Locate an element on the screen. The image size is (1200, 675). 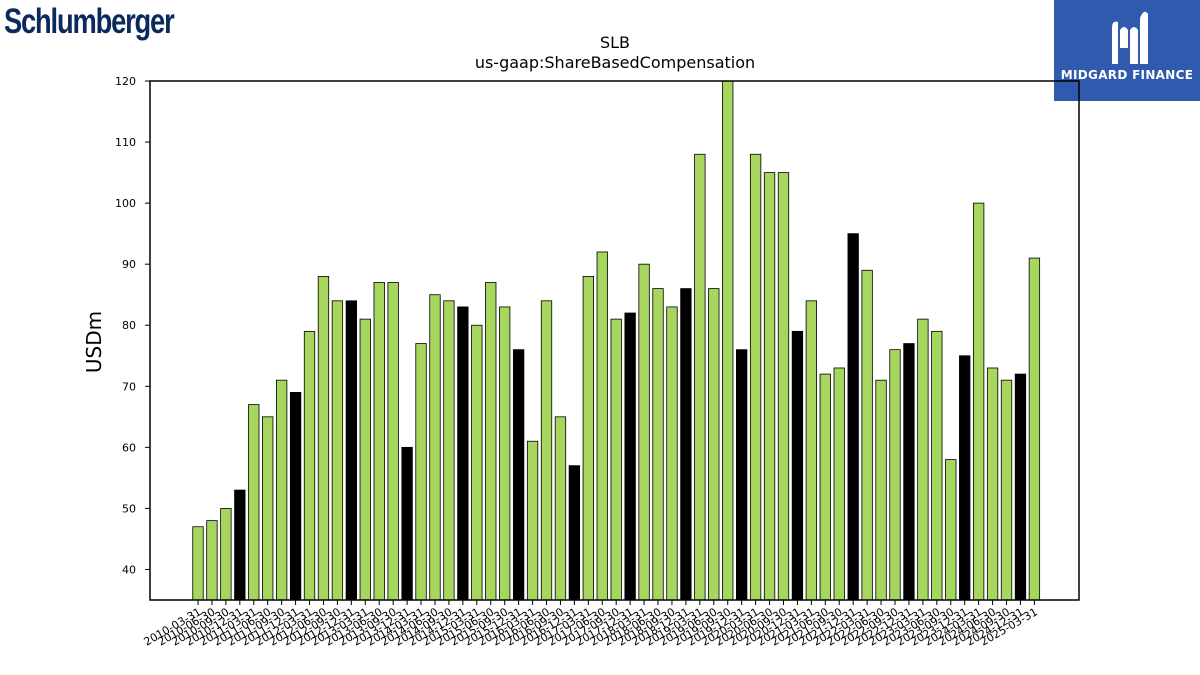
y-tick-label: 120 is located at coordinates (125, 81).